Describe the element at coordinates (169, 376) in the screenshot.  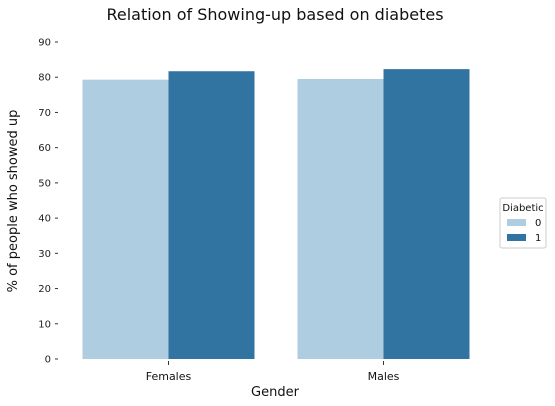
I see `x-tick-label: Females` at that location.